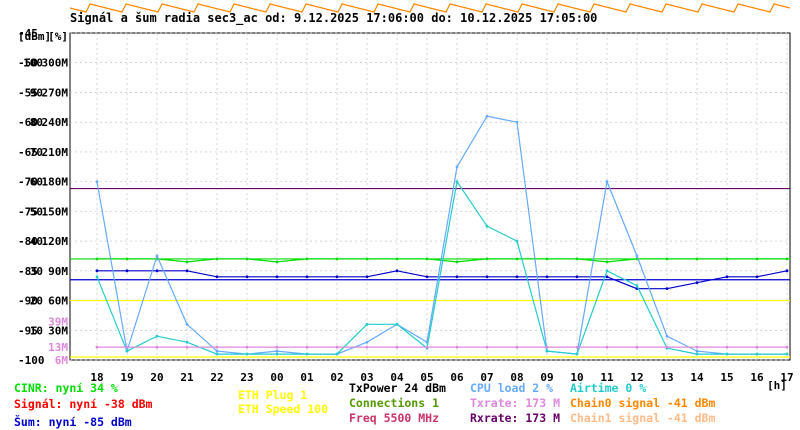  Describe the element at coordinates (36, 152) in the screenshot. I see `tick-label-pct: 70` at that location.